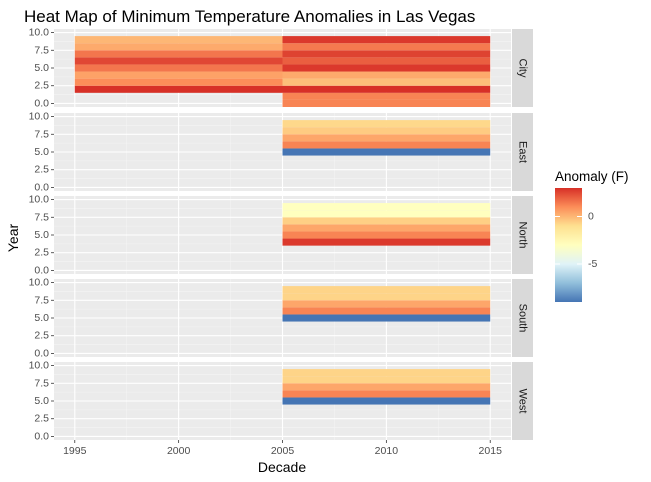  What do you see at coordinates (576, 240) in the screenshot?
I see `legend-ticks: 0 -5` at bounding box center [576, 240].